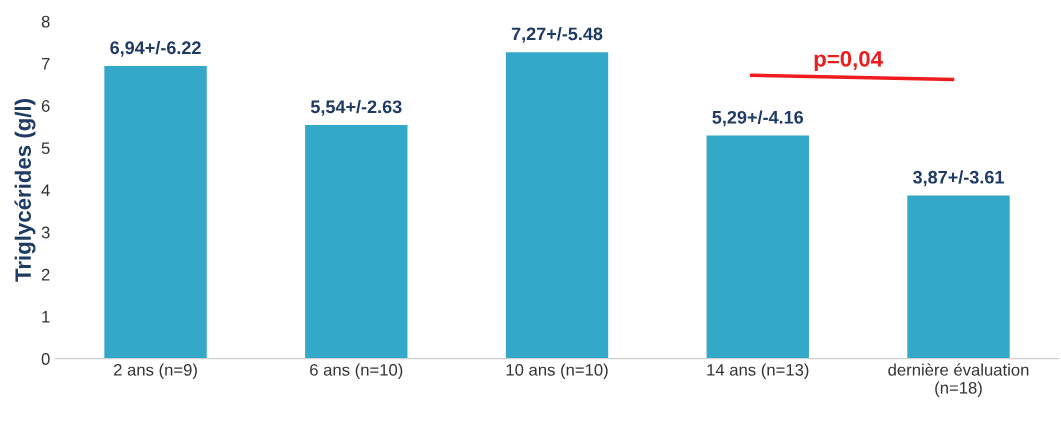  What do you see at coordinates (45, 274) in the screenshot?
I see `y-tick-label: 2` at bounding box center [45, 274].